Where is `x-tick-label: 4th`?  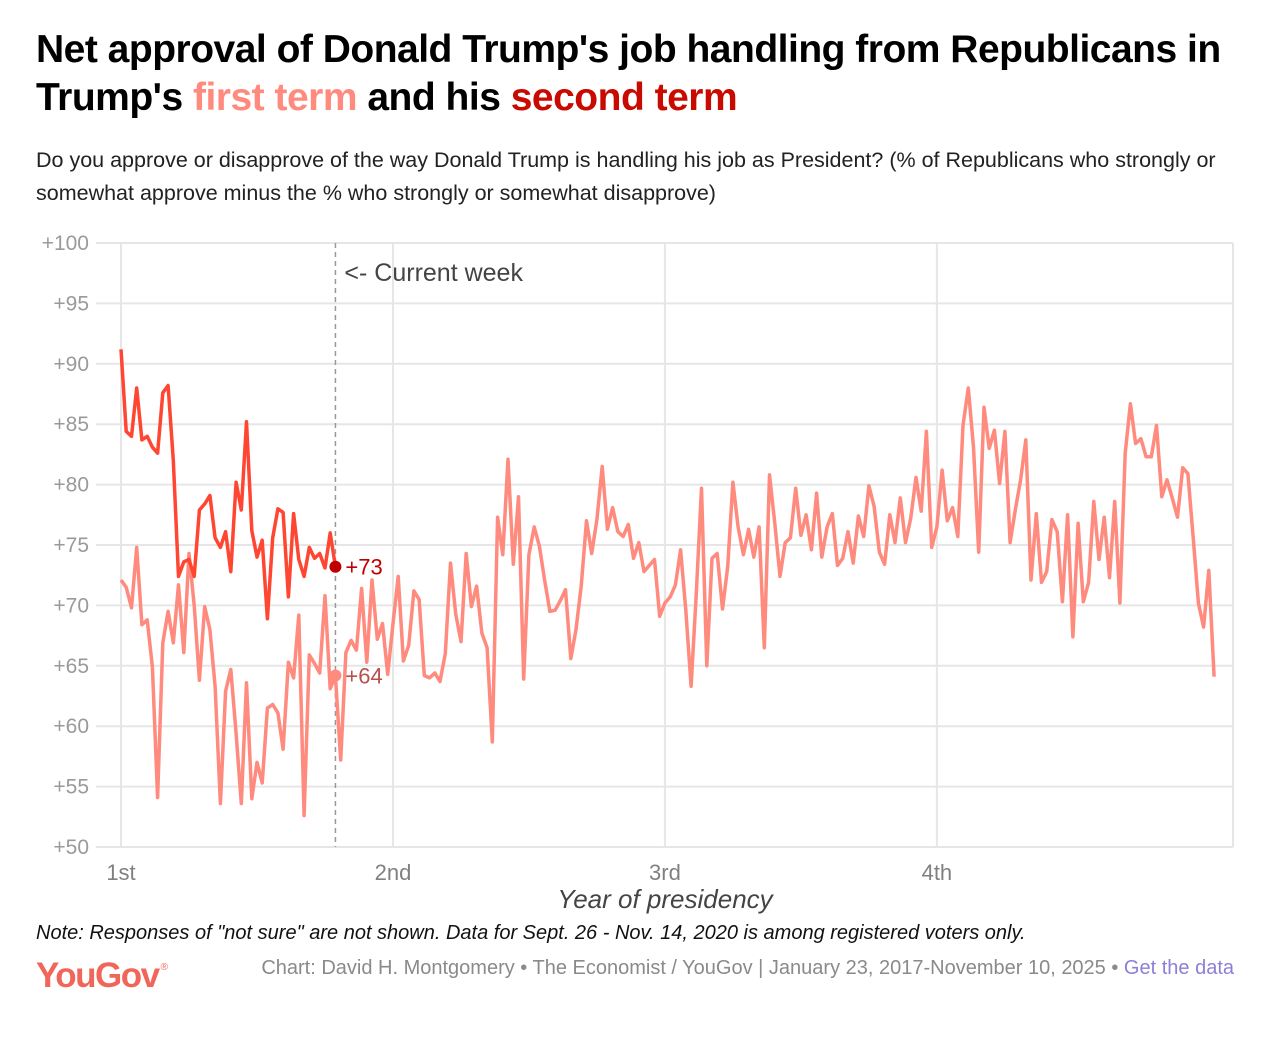 x-tick-label: 4th is located at coordinates (937, 872).